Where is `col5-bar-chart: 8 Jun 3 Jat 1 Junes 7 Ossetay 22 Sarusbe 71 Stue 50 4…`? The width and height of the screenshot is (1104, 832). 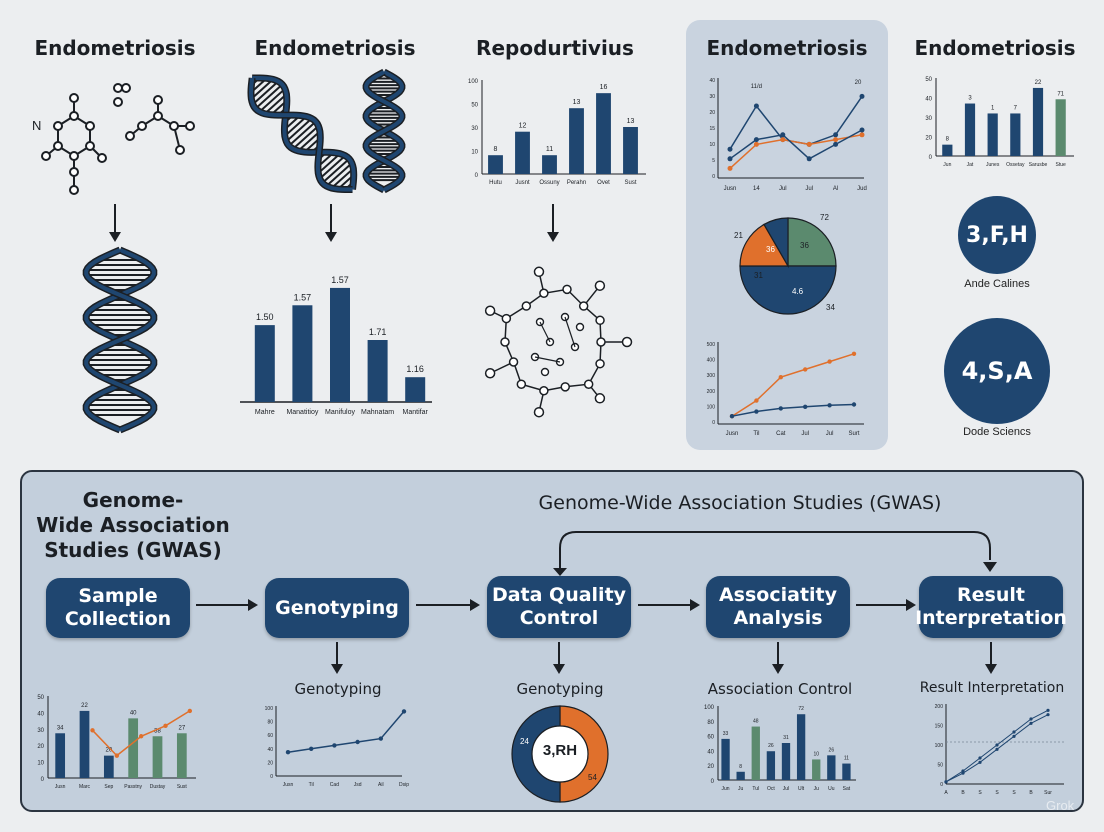 col5-bar-chart: 8 Jun 3 Jat 1 Junes 7 Ossetay 22 Sarusbe 71 Stue 50 4… is located at coordinates (999, 122).